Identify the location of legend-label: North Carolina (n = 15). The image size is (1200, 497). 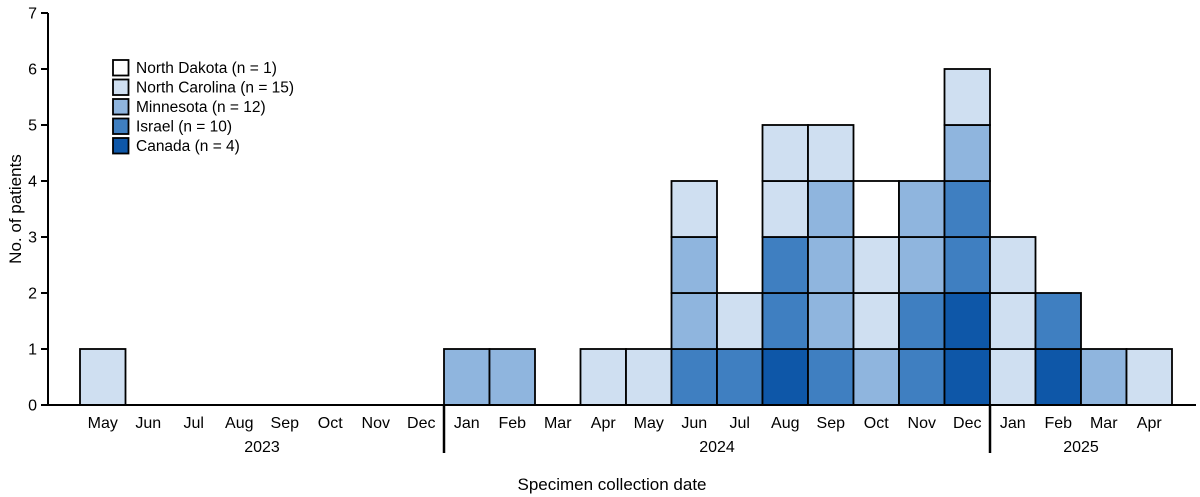
(215, 88).